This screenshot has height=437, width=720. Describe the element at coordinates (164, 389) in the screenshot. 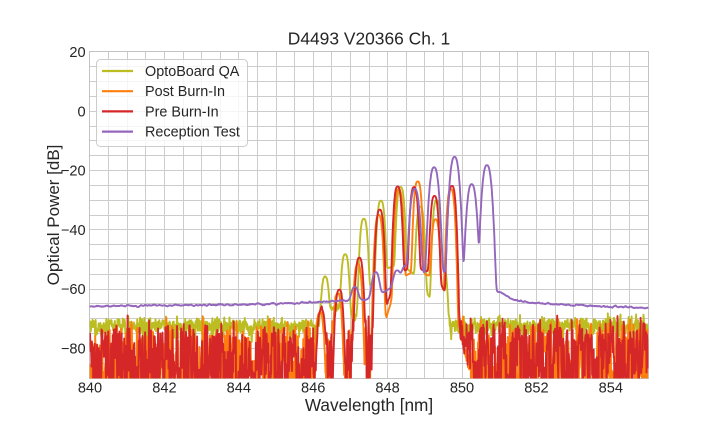

I see `svg-text: 842` at that location.